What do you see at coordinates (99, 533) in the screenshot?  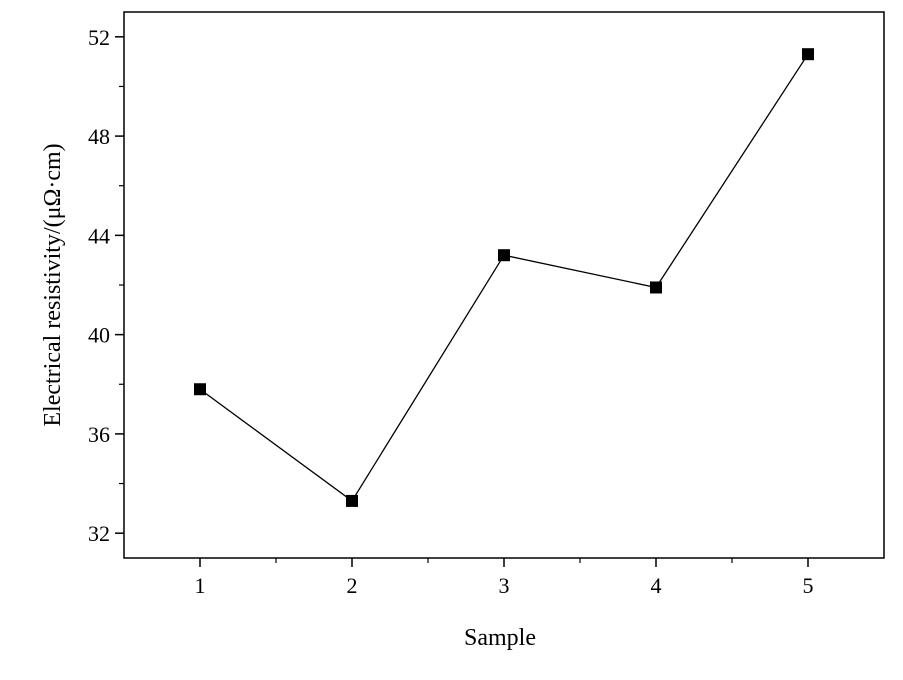 I see `y-tick-label: 32` at bounding box center [99, 533].